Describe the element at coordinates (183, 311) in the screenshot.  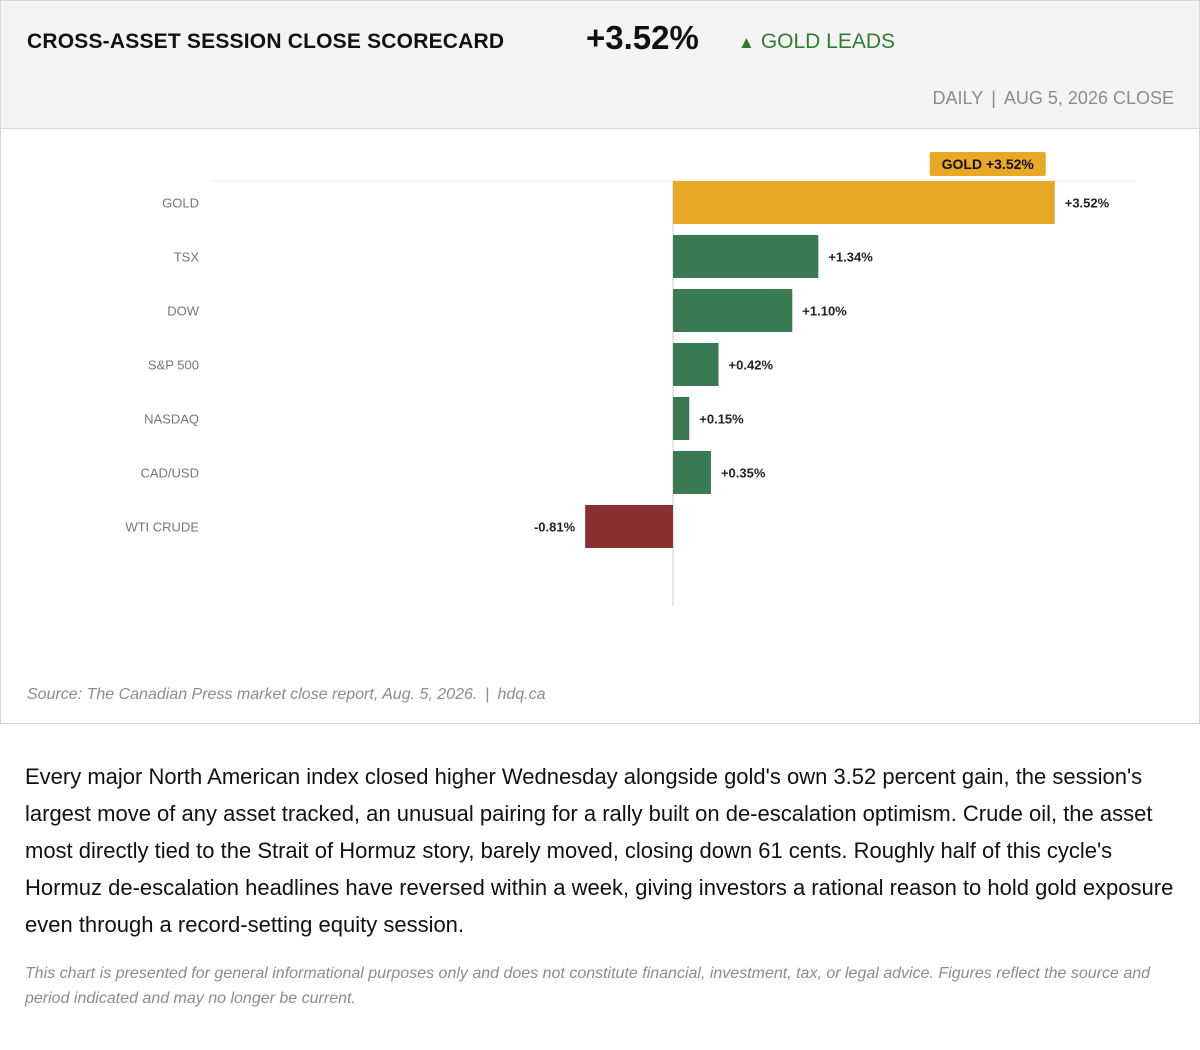
I see `category-label-dow: DOW` at that location.